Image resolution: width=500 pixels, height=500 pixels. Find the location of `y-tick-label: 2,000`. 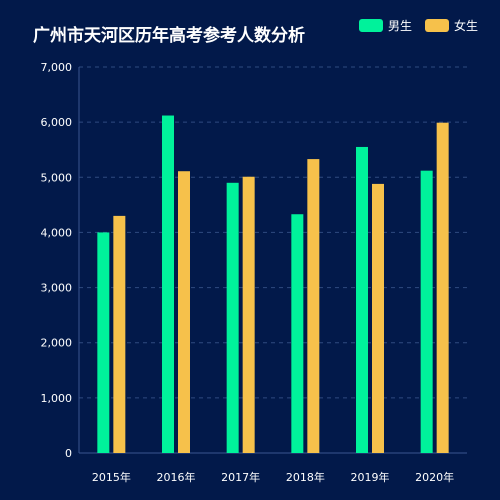

y-tick-label: 2,000 is located at coordinates (57, 343).